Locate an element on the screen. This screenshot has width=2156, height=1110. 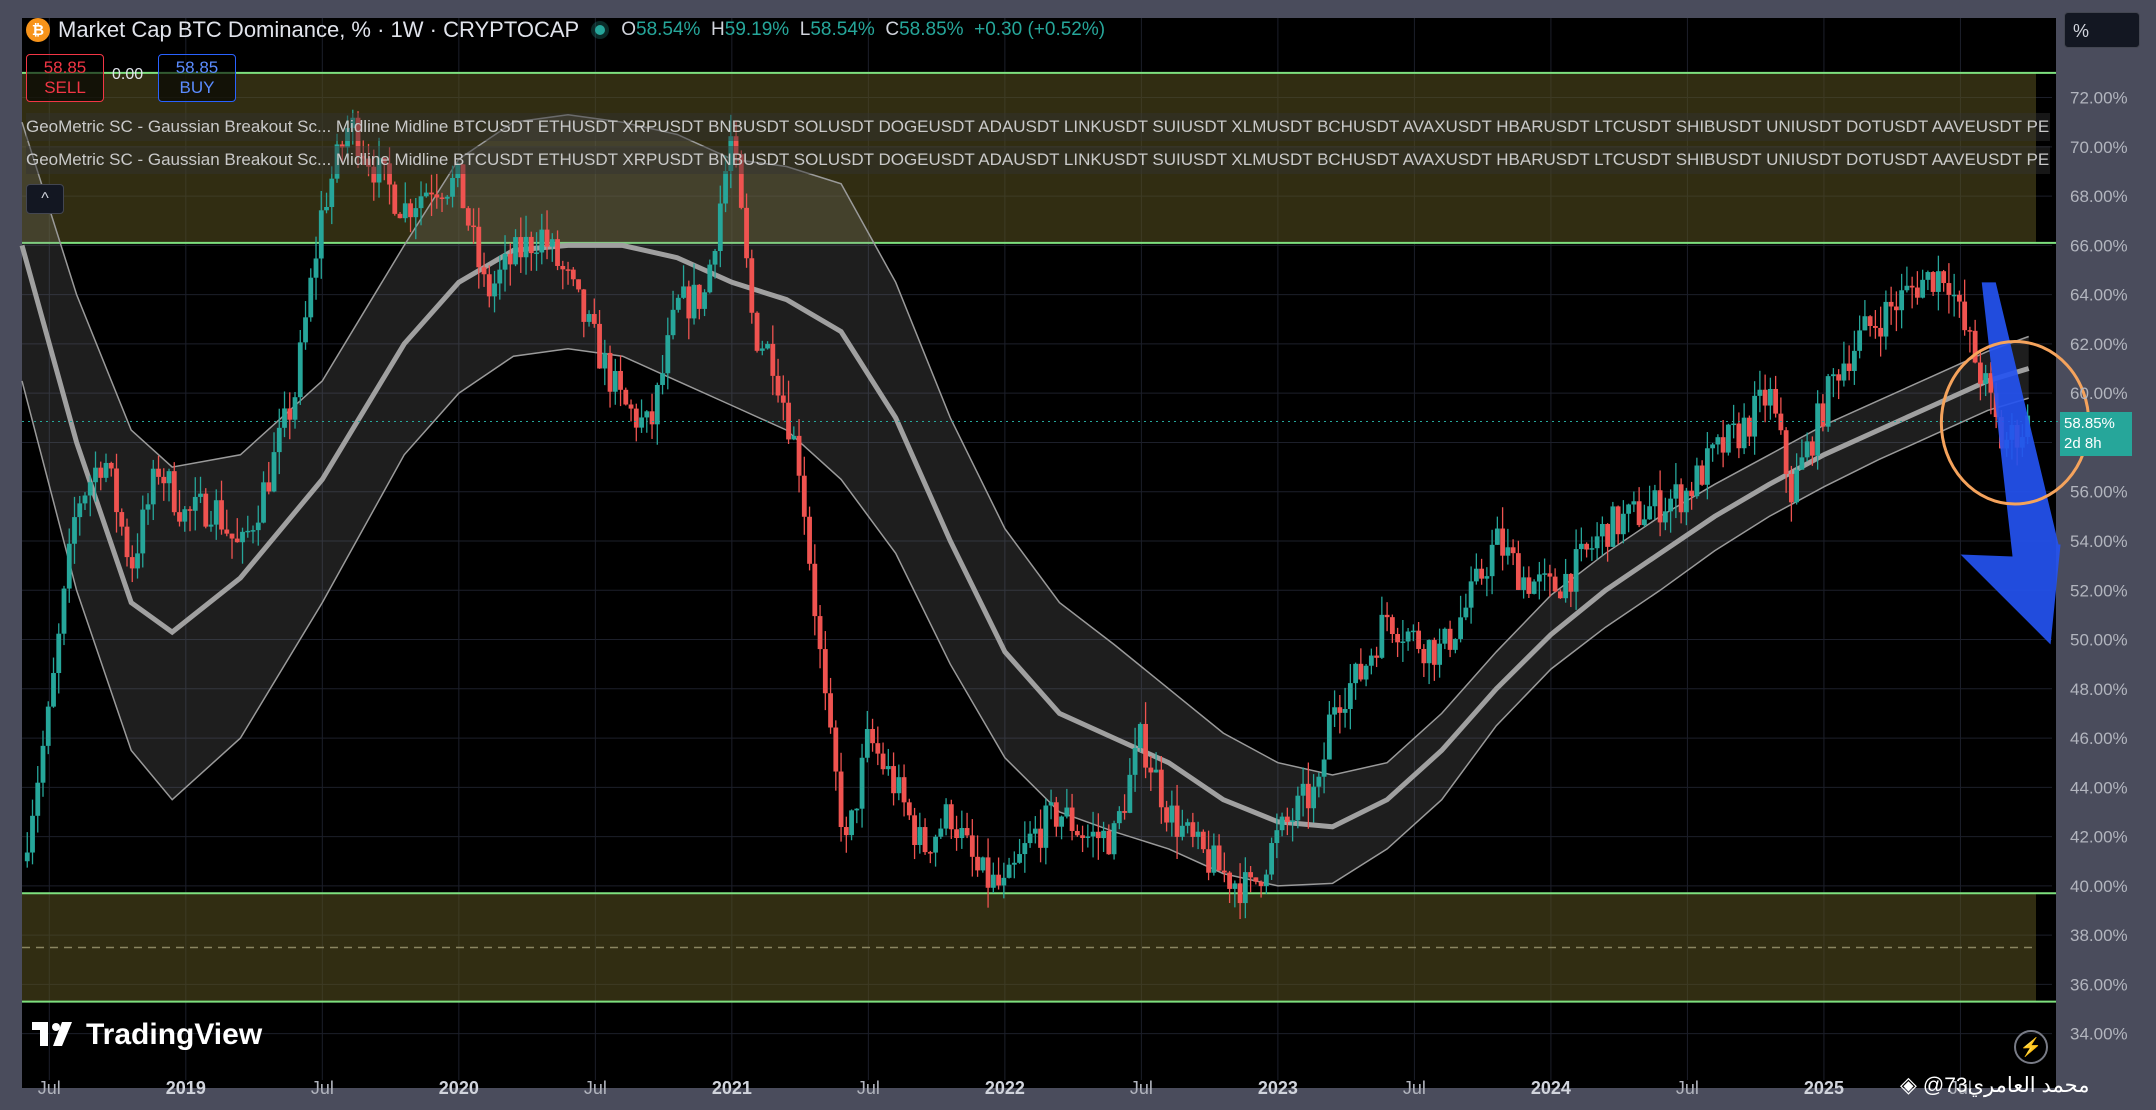
y-tick-label: 50.00% is located at coordinates (2099, 640).